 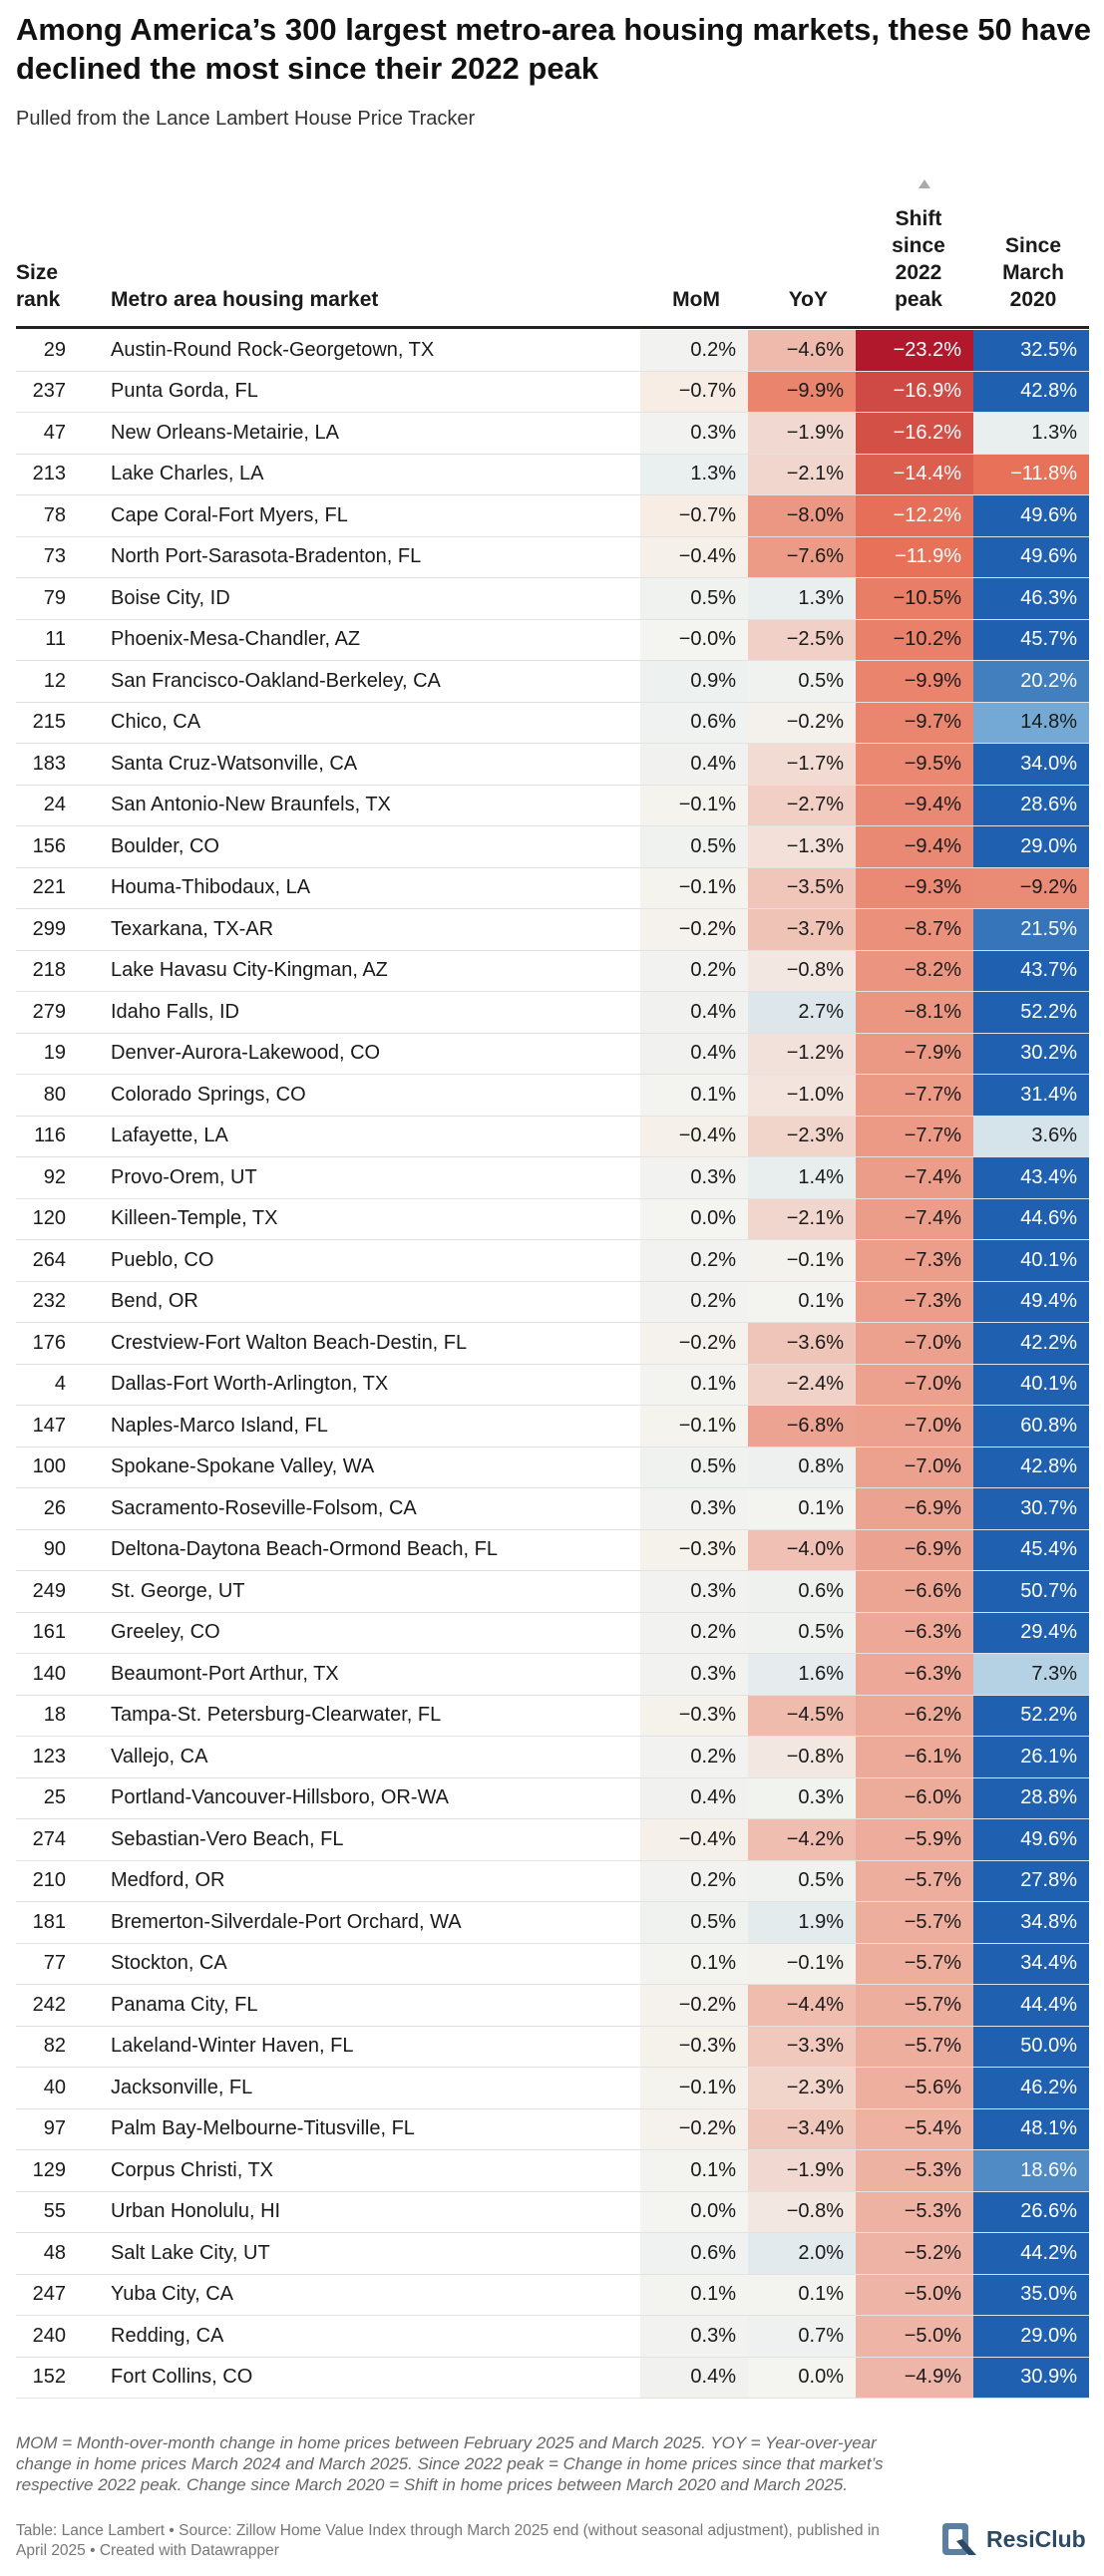 What do you see at coordinates (802, 1839) in the screenshot?
I see `cell-yoy: −4.2%` at bounding box center [802, 1839].